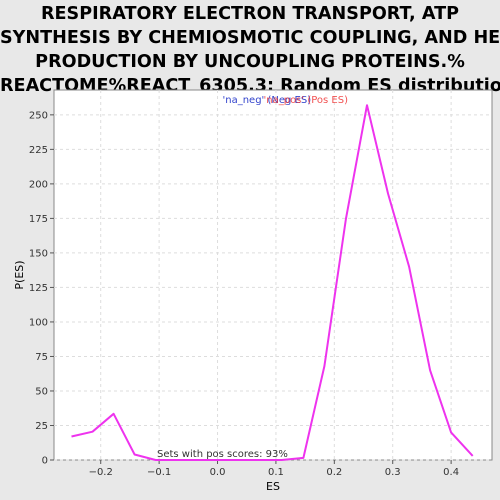 This screenshot has height=500, width=500. Describe the element at coordinates (393, 472) in the screenshot. I see `x-tick-label: 0.3` at that location.